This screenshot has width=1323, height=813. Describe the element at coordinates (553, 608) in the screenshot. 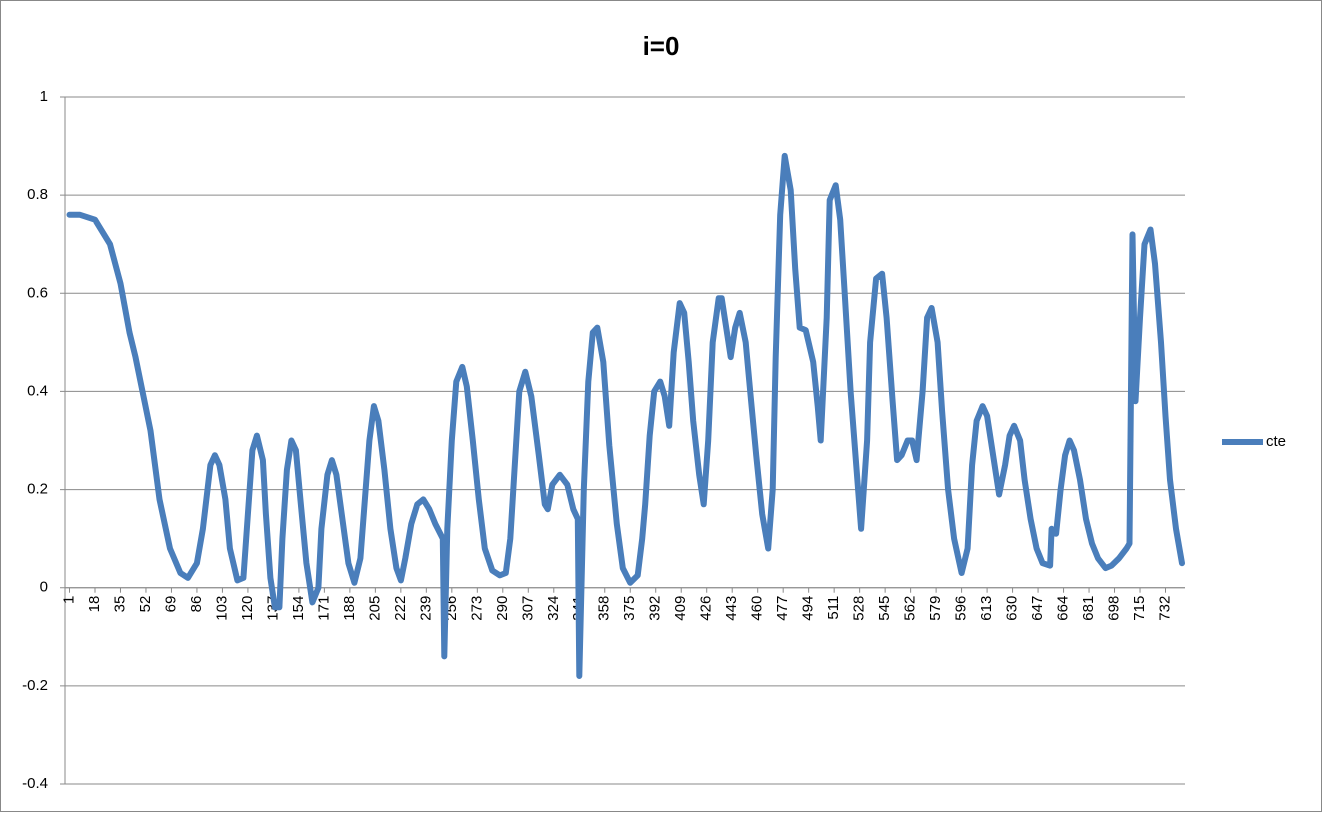

I see `x-tick-label: 324` at that location.